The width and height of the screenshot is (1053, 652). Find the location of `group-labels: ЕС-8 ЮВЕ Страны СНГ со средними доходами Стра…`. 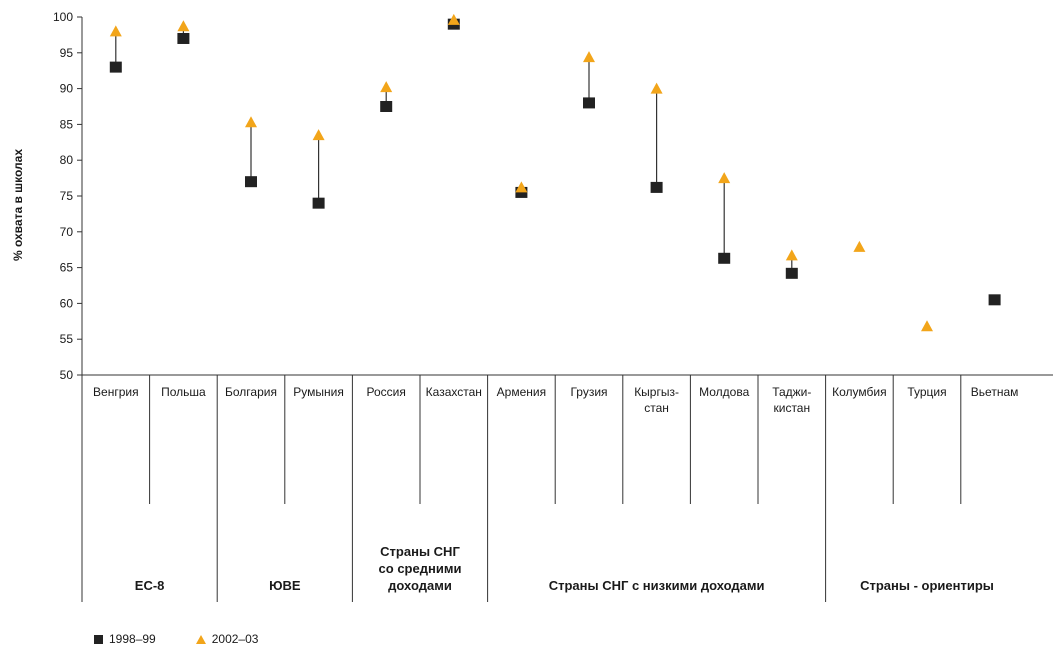

group-labels: ЕС-8 ЮВЕ Страны СНГ со средними доходами Стра… is located at coordinates (564, 568).